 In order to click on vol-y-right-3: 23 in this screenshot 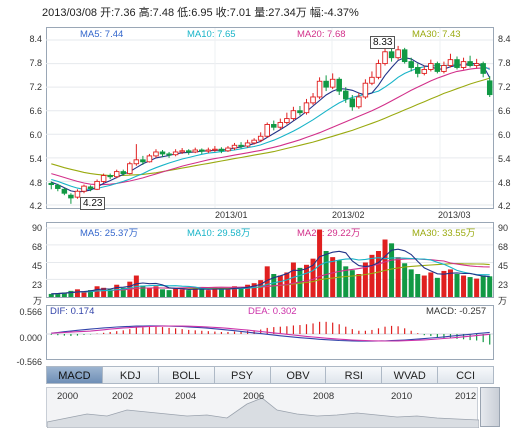, I will do `click(503, 285)`.